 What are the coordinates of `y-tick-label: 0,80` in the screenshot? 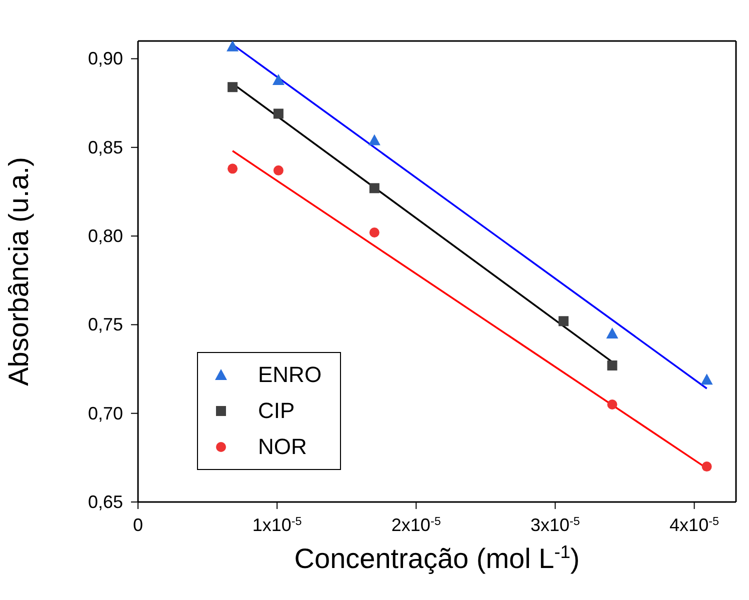 It's located at (105, 236).